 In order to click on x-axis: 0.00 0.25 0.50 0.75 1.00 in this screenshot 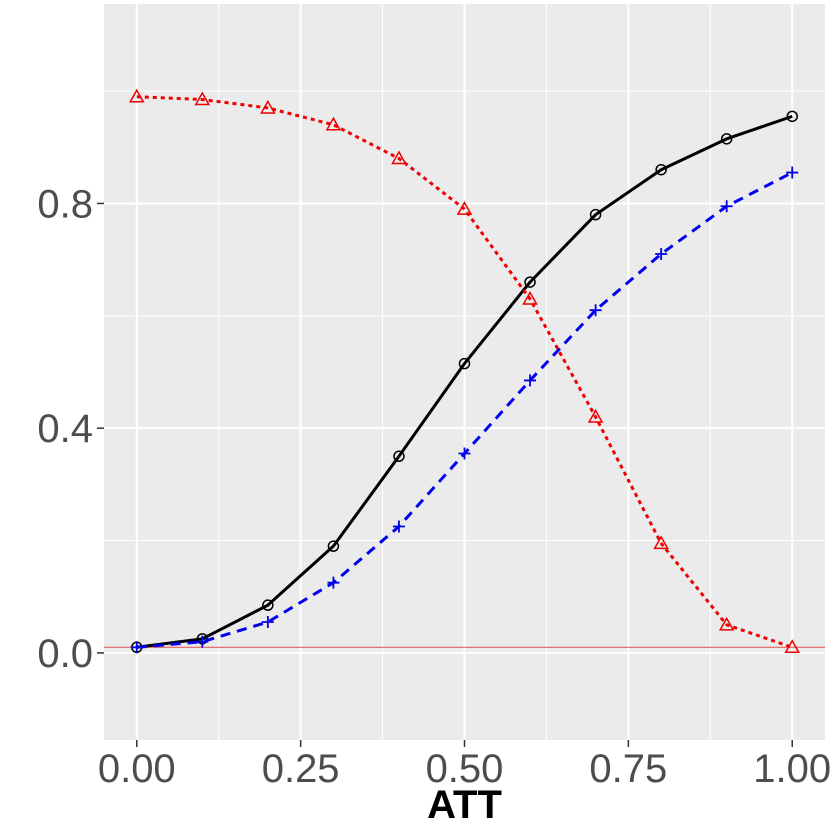, I will do `click(464, 765)`.